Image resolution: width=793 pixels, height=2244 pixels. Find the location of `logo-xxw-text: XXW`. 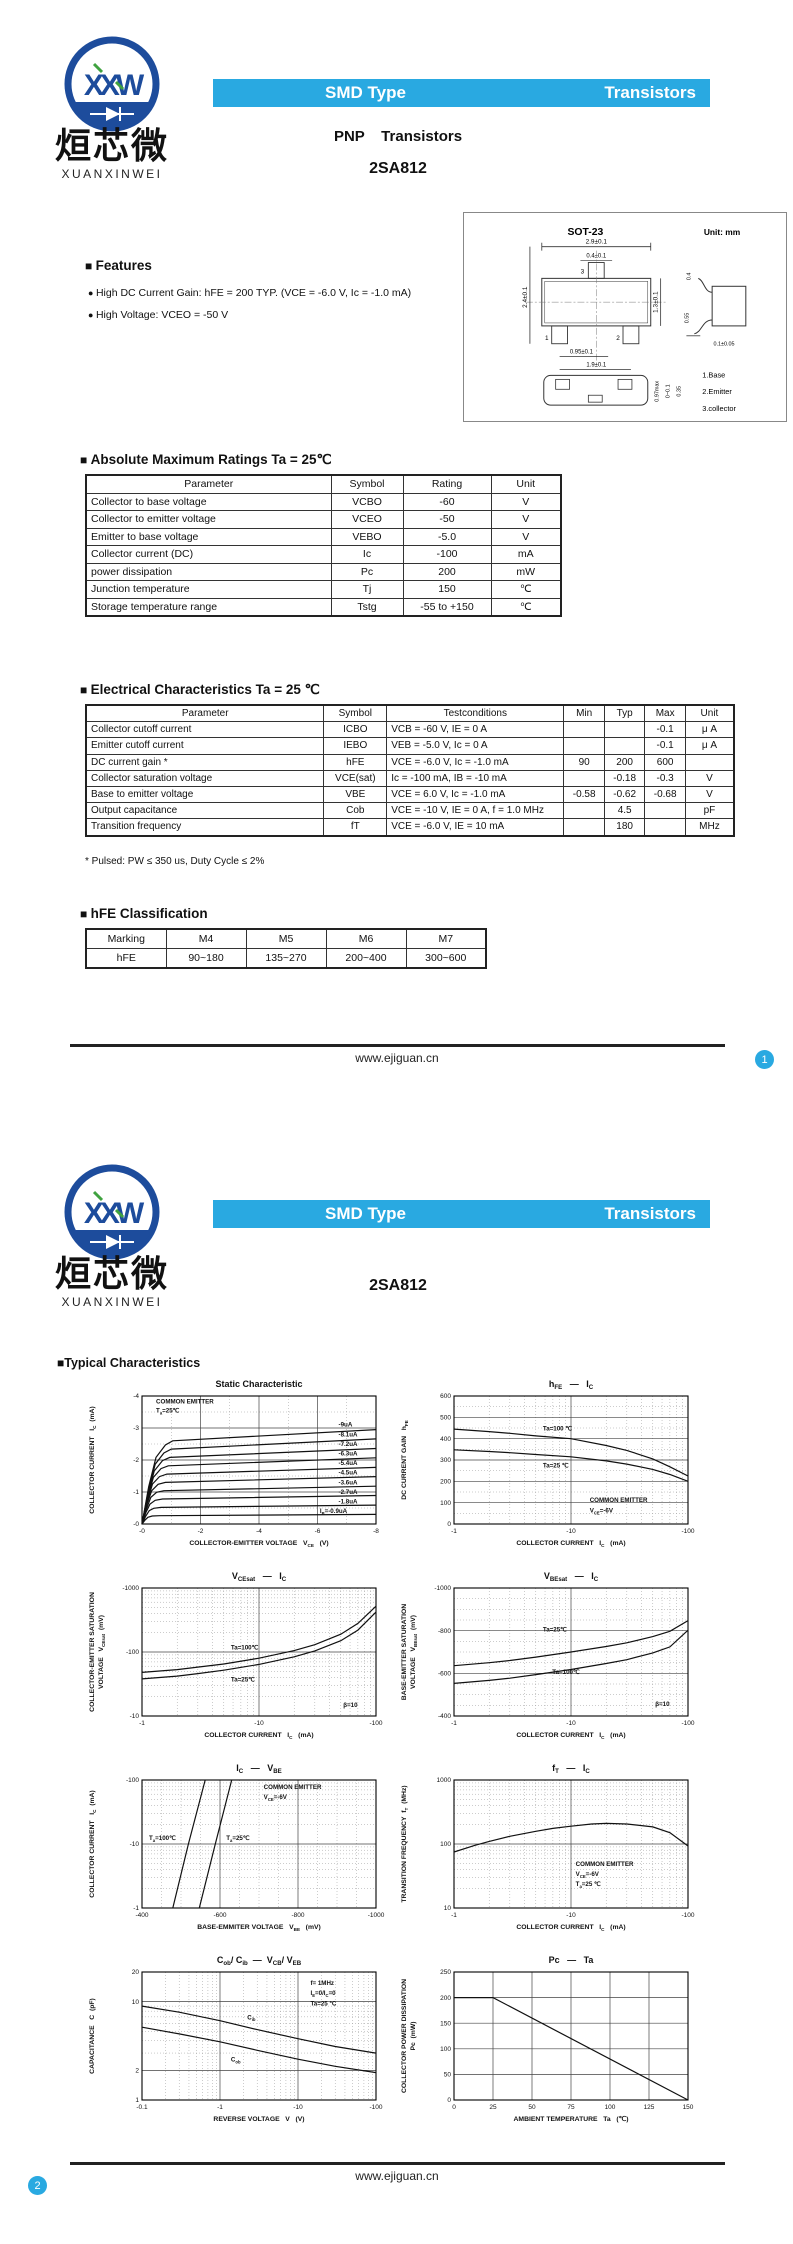

logo-xxw-text: XXW is located at coordinates (114, 85).